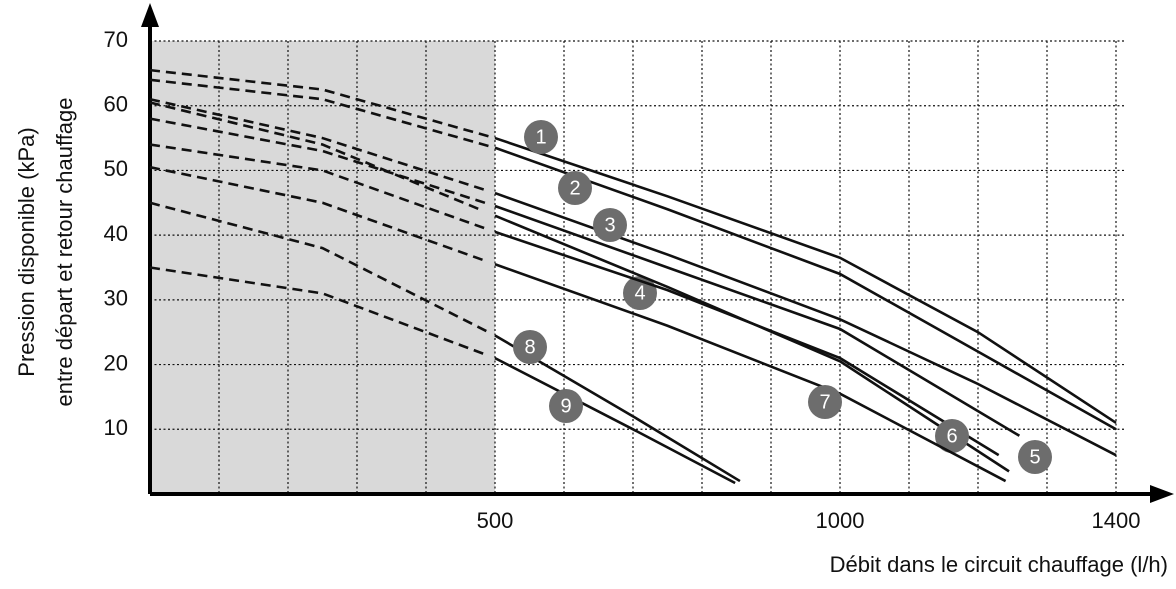 This screenshot has height=589, width=1176. I want to click on x-tick-label: 500, so click(495, 520).